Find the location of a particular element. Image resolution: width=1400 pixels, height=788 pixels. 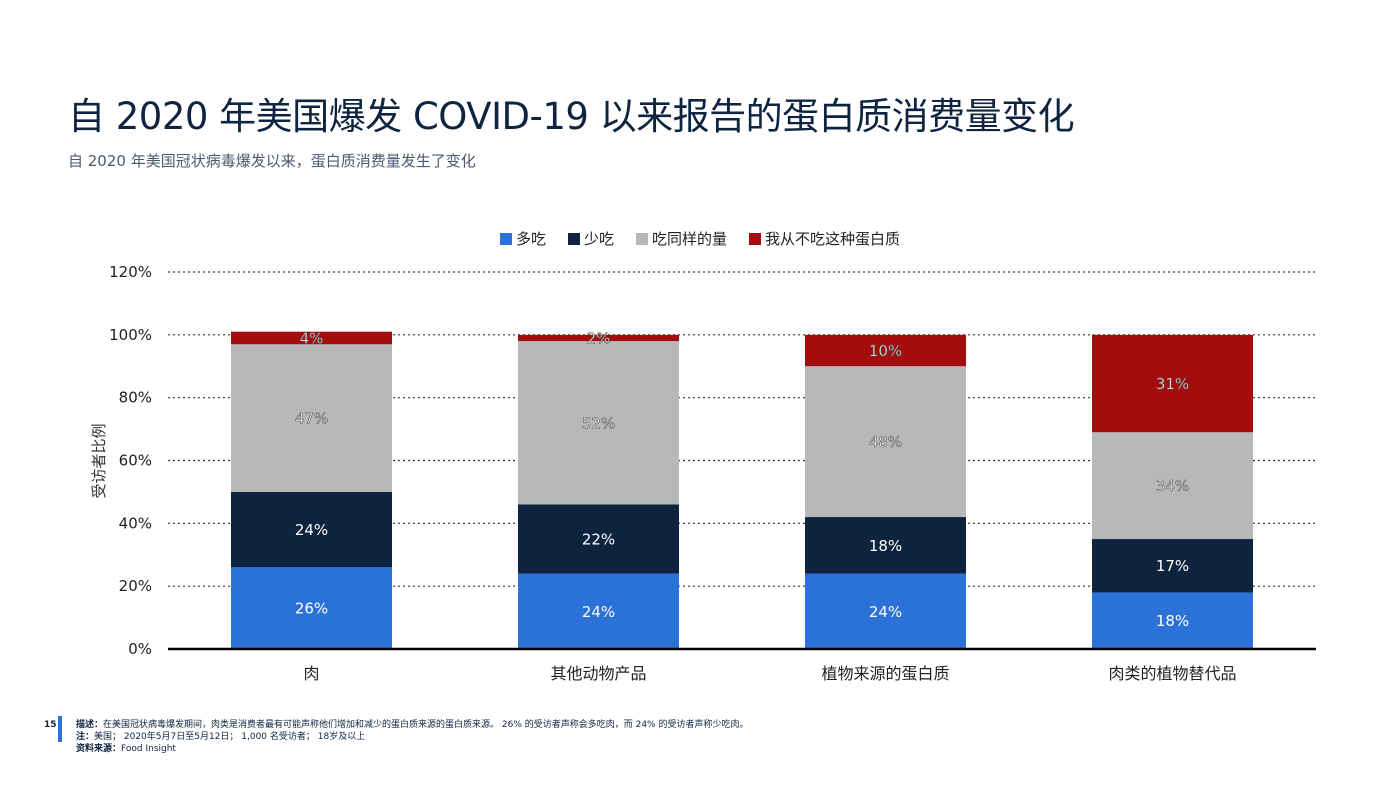

legend-item-never: 我从不吃这种蛋白质 is located at coordinates (824, 238).